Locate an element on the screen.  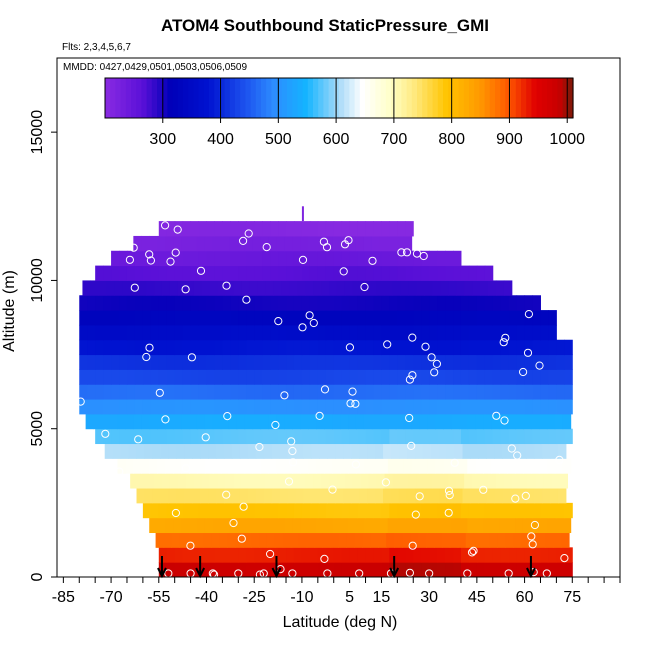
profile-arrow-head is located at coordinates (276, 573).